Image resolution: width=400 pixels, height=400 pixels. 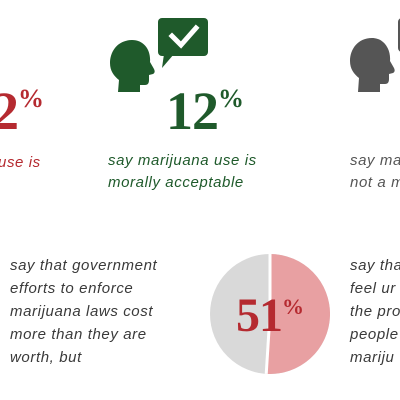 What do you see at coordinates (78, 334) in the screenshot?
I see `lower-left-line-4: more than they are` at bounding box center [78, 334].